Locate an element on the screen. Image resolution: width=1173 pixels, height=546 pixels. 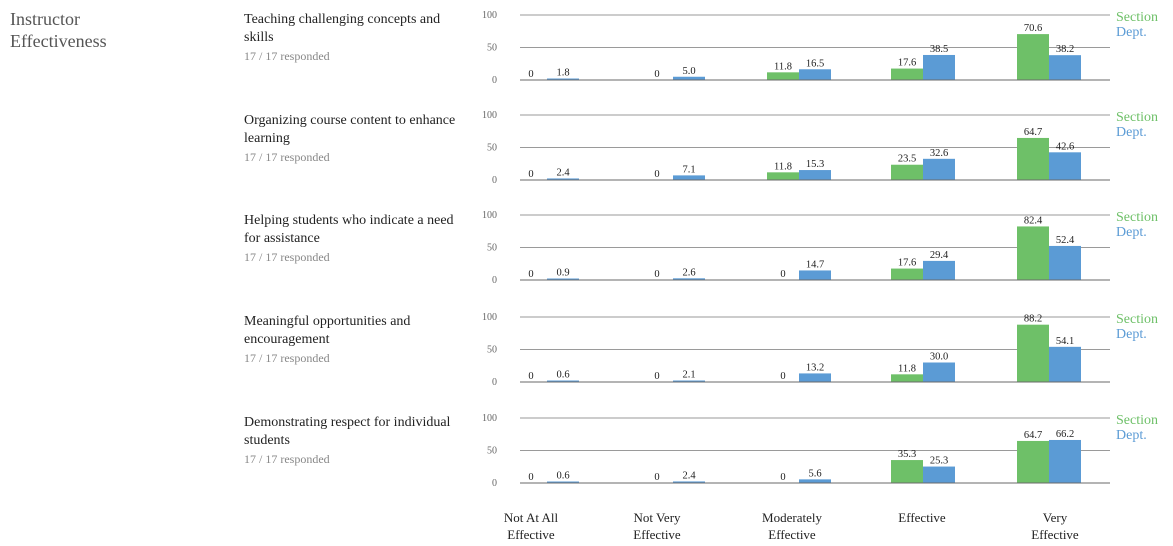
dept-value-label: 15.3 is located at coordinates (815, 164).